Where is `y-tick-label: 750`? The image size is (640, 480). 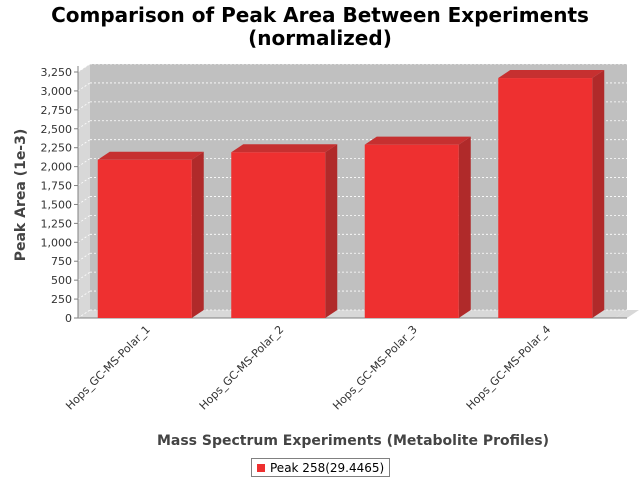
y-tick-label: 750 is located at coordinates (61, 261).